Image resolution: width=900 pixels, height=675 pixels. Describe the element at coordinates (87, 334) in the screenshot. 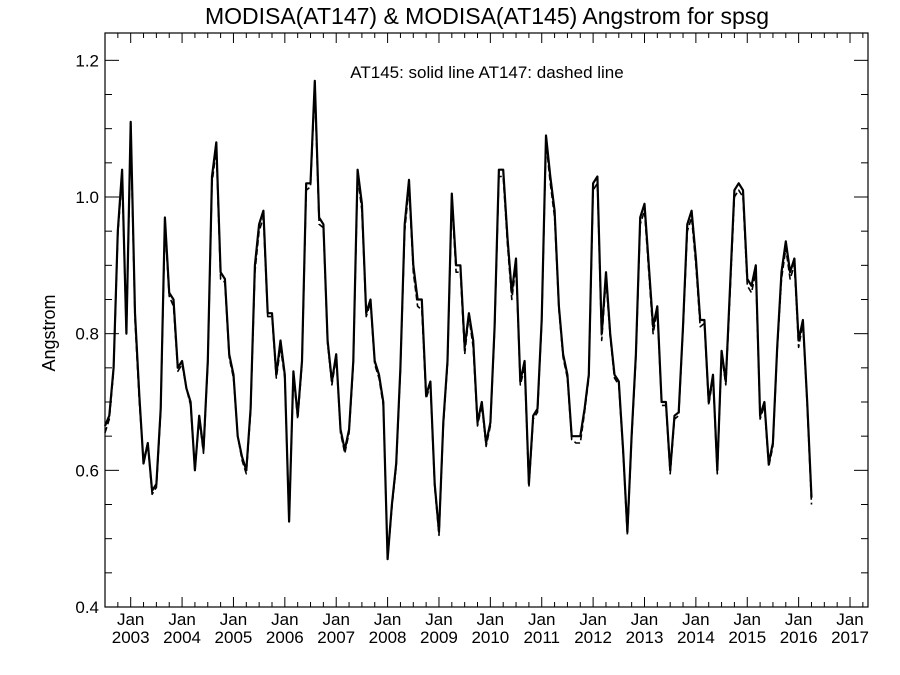

I see `y-tick-label: 0.8` at that location.